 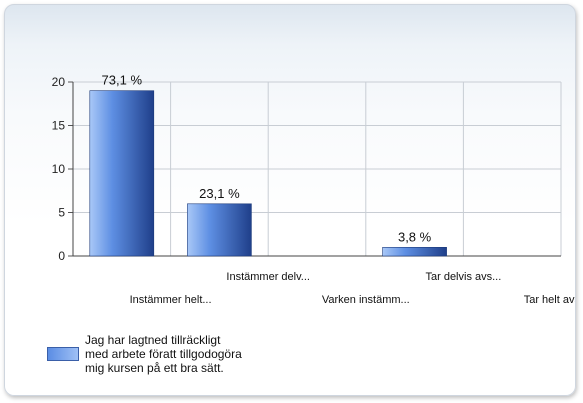 What do you see at coordinates (122, 80) in the screenshot?
I see `data-label: 73,1 %` at bounding box center [122, 80].